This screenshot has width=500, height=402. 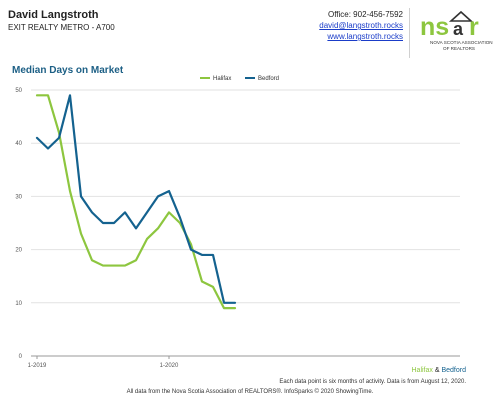 I want to click on x-tick-label: 1-2019, so click(x=37, y=366).